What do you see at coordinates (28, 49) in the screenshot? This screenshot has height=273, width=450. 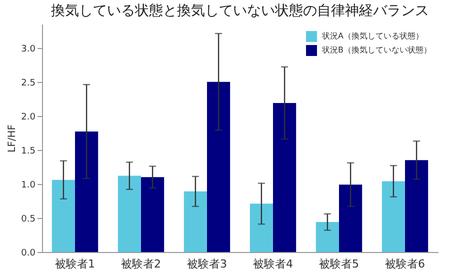 I see `y-tick-label: 3.0` at bounding box center [28, 49].